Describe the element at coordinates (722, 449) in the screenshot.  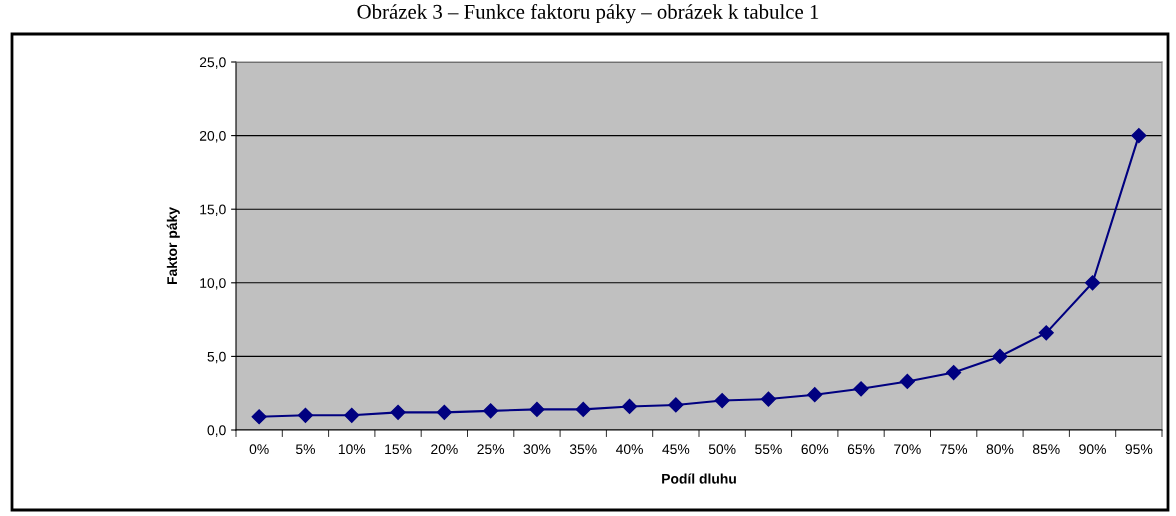
I see `x-tick-label: 50%` at that location.